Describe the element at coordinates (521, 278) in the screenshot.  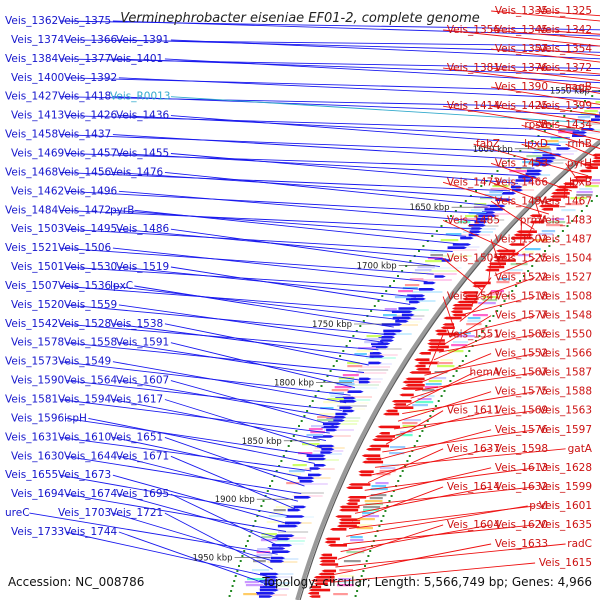
I see `right-gene-label: Veis_1522` at that location.